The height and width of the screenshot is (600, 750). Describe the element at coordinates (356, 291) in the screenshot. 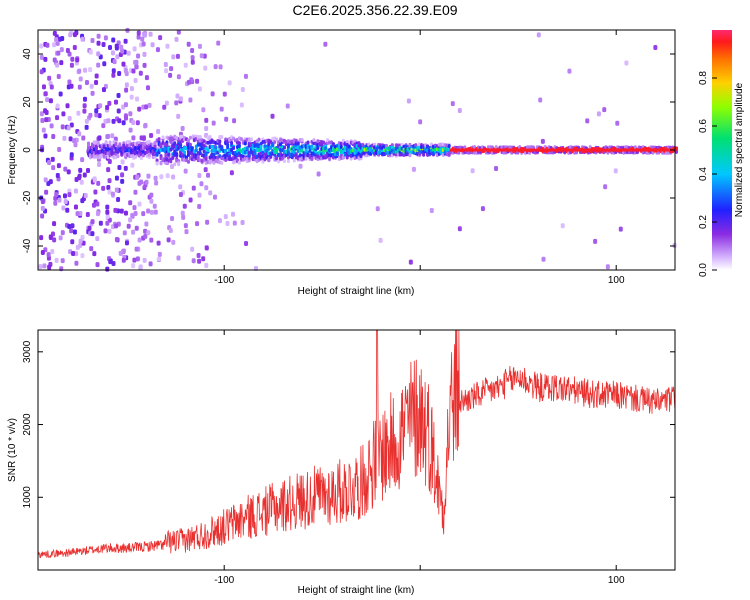

I see `heatmap-x-axis-label: Height of straight line (km)` at that location.